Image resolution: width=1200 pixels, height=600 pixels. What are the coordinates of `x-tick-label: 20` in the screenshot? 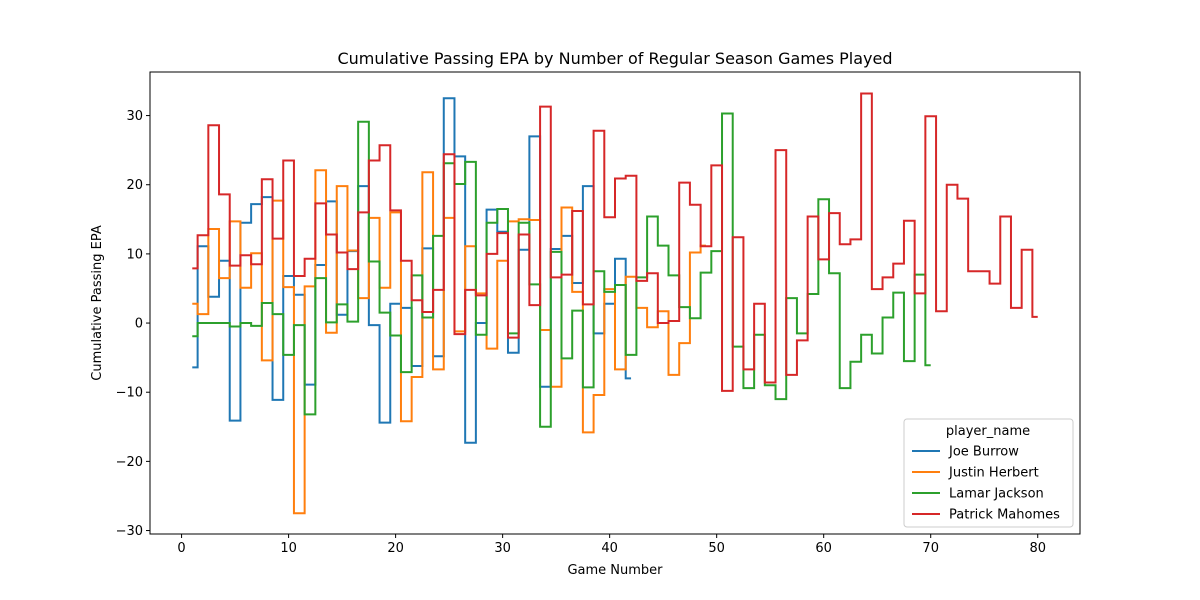 It's located at (395, 548).